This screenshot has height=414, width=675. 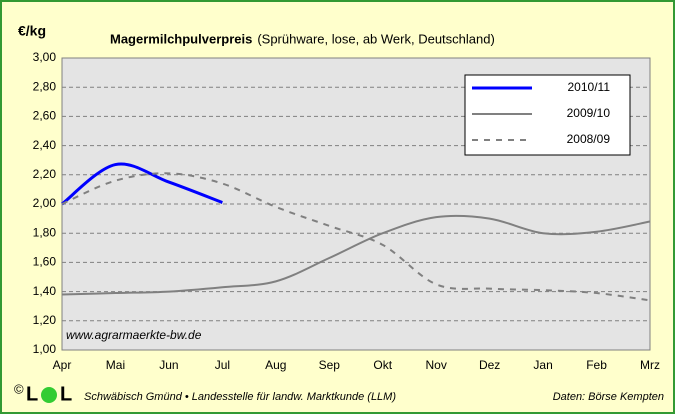 I want to click on x-tick-label: Dez, so click(x=489, y=365).